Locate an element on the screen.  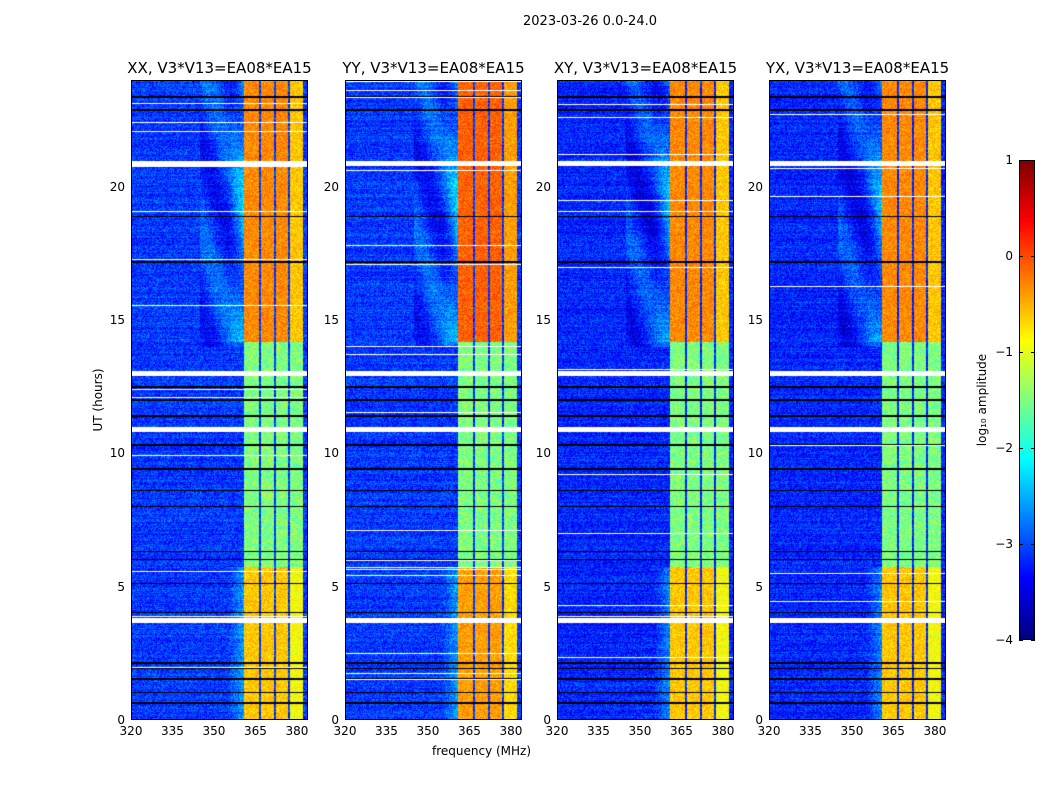
spectrogram-panel-yy is located at coordinates (433, 400).